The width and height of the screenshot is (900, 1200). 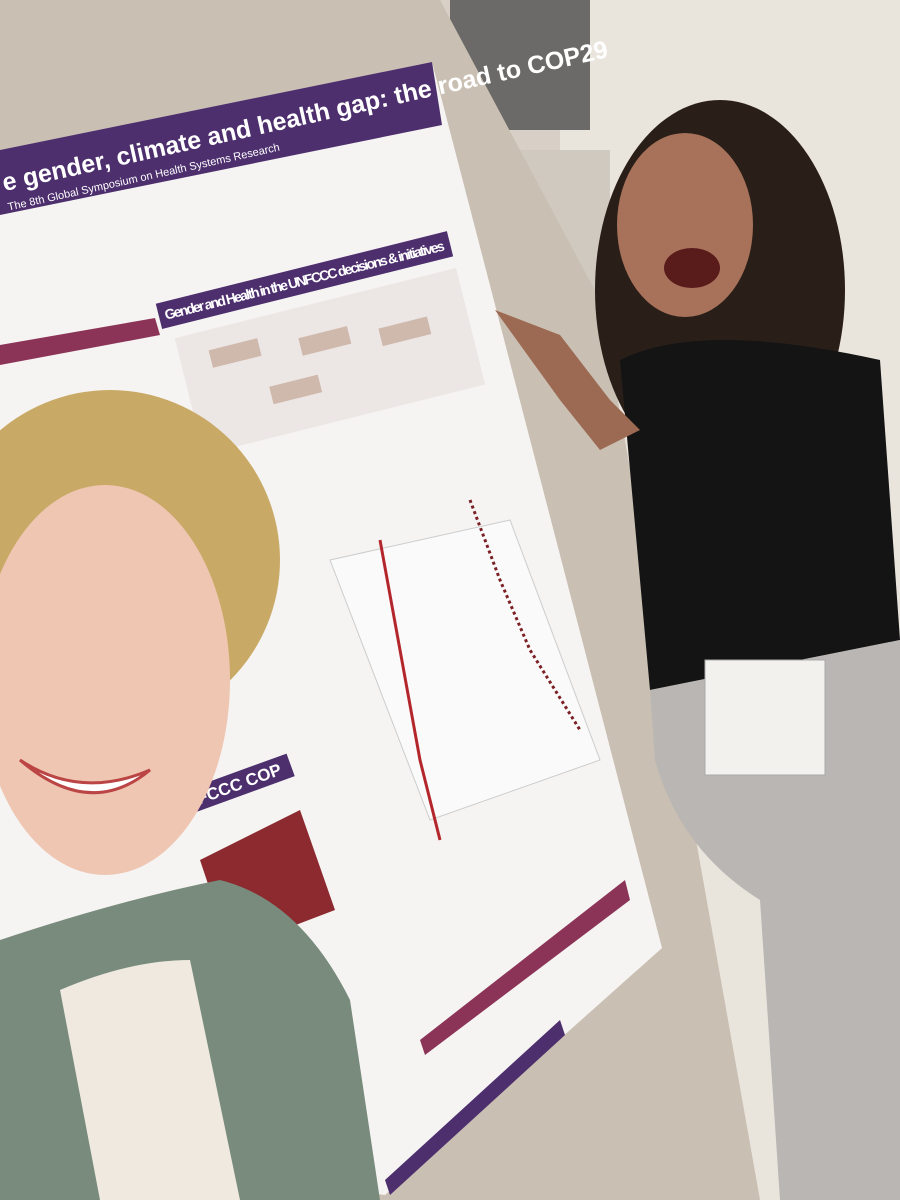 What do you see at coordinates (80, 341) in the screenshot?
I see `left-band` at bounding box center [80, 341].